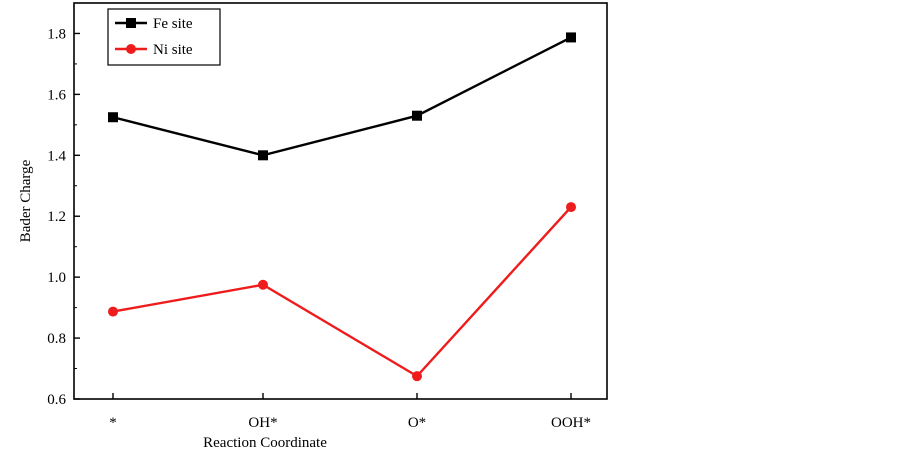 The image size is (903, 455). I want to click on x-tick-label: OH*, so click(262, 423).